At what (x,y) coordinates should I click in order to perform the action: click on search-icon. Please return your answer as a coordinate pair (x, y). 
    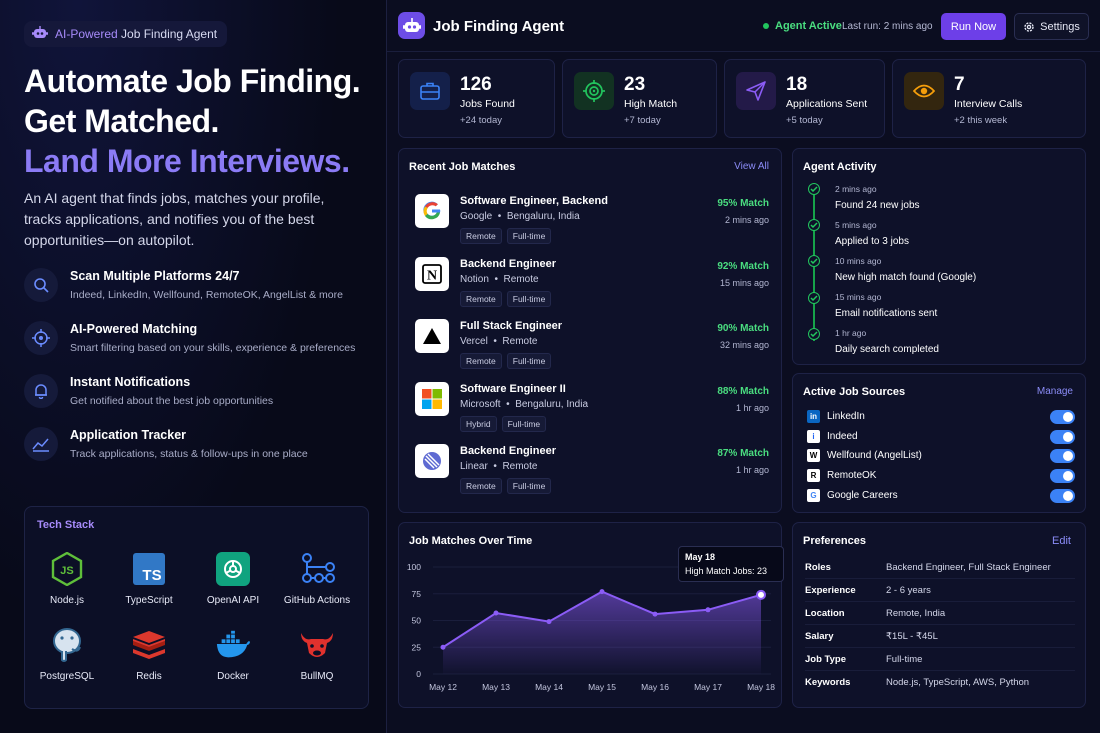
    Looking at the image, I should click on (41, 285).